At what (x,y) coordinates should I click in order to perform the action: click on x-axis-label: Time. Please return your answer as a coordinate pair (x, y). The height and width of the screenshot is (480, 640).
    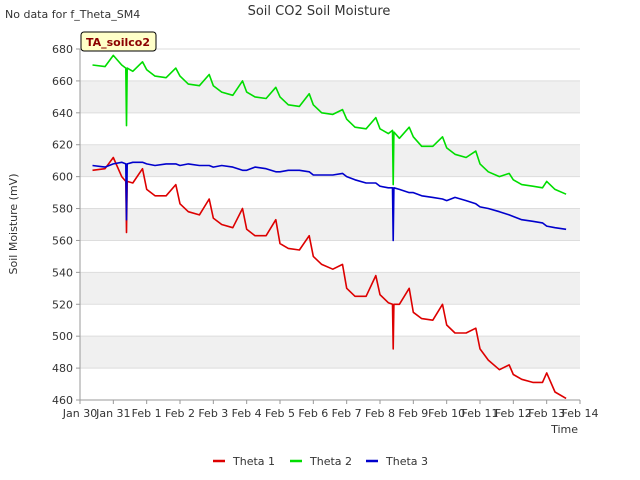
    Looking at the image, I should click on (564, 429).